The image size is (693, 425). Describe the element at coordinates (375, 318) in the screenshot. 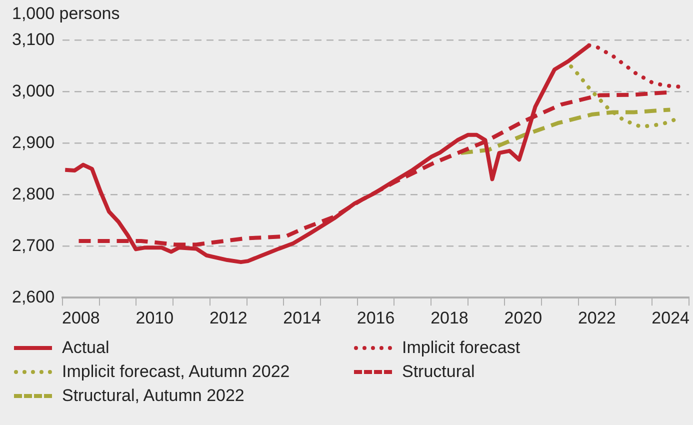

I see `x-tick-label: 2016` at that location.